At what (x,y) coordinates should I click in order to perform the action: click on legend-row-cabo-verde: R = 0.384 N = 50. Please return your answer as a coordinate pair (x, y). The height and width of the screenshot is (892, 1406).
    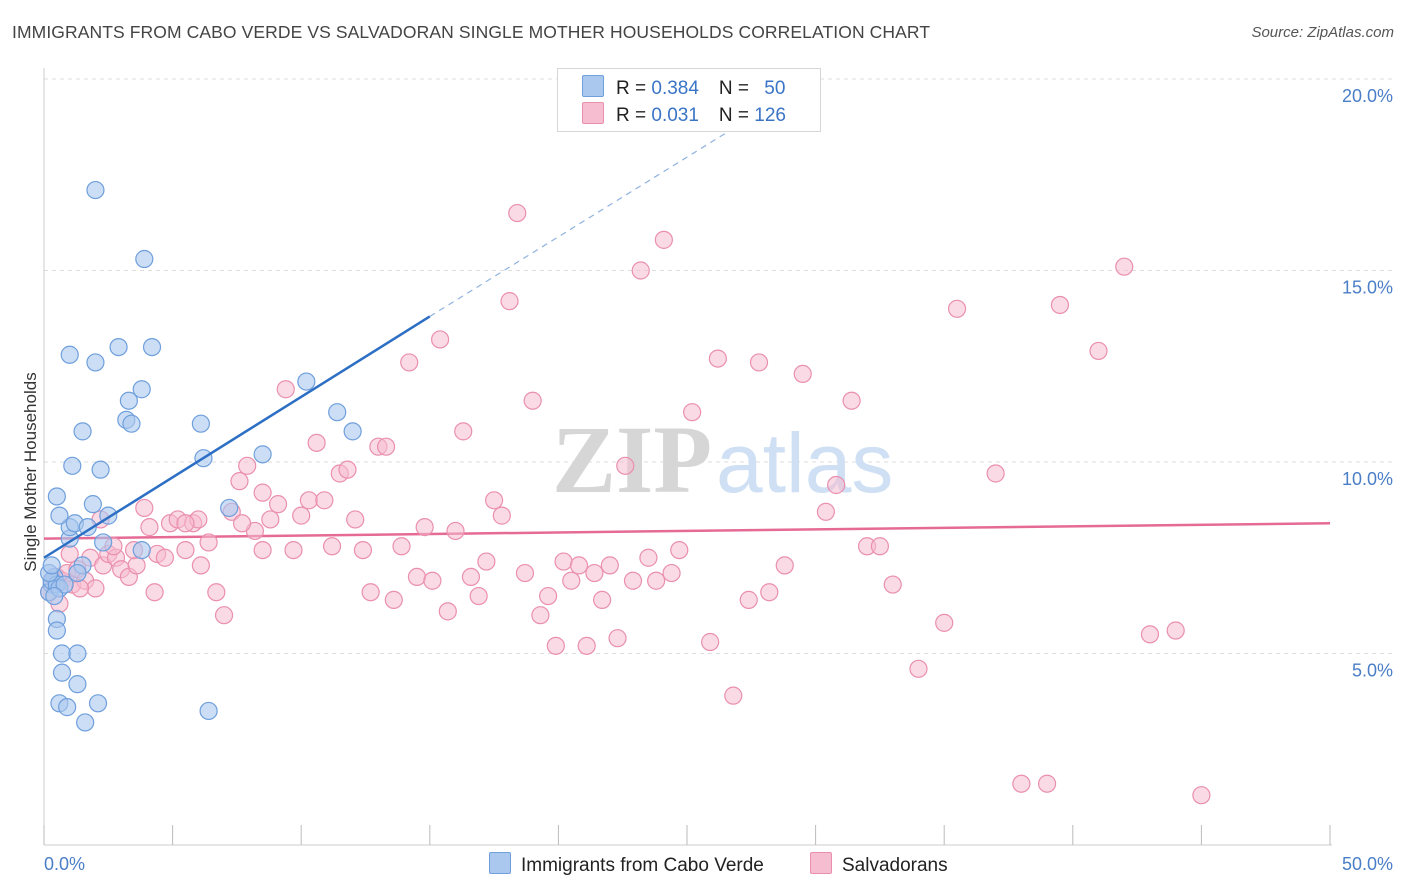
    Looking at the image, I should click on (683, 87).